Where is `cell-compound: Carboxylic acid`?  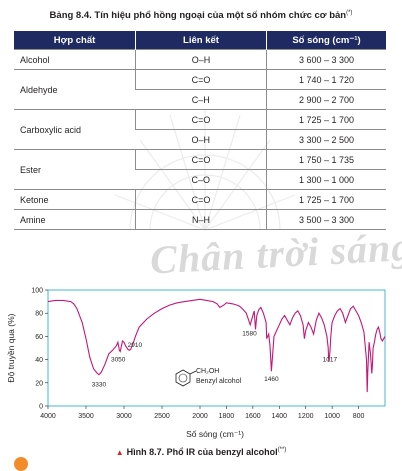
cell-compound: Carboxylic acid is located at coordinates (75, 129).